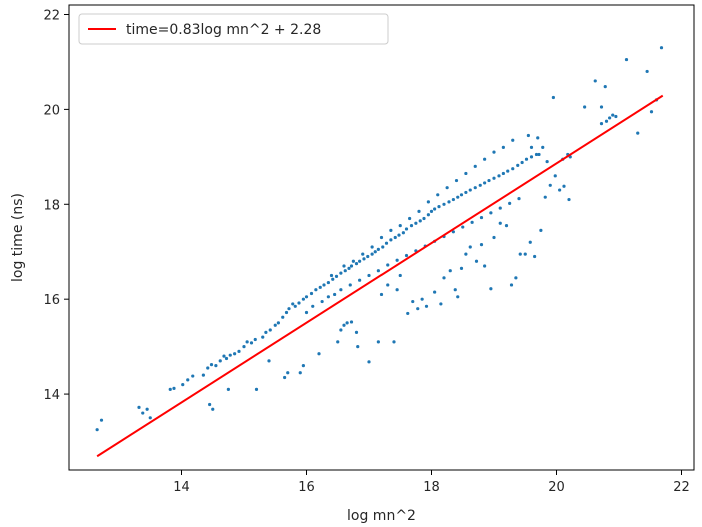 The width and height of the screenshot is (702, 527). What do you see at coordinates (51, 300) in the screenshot?
I see `y-tick-label: 16` at bounding box center [51, 300].